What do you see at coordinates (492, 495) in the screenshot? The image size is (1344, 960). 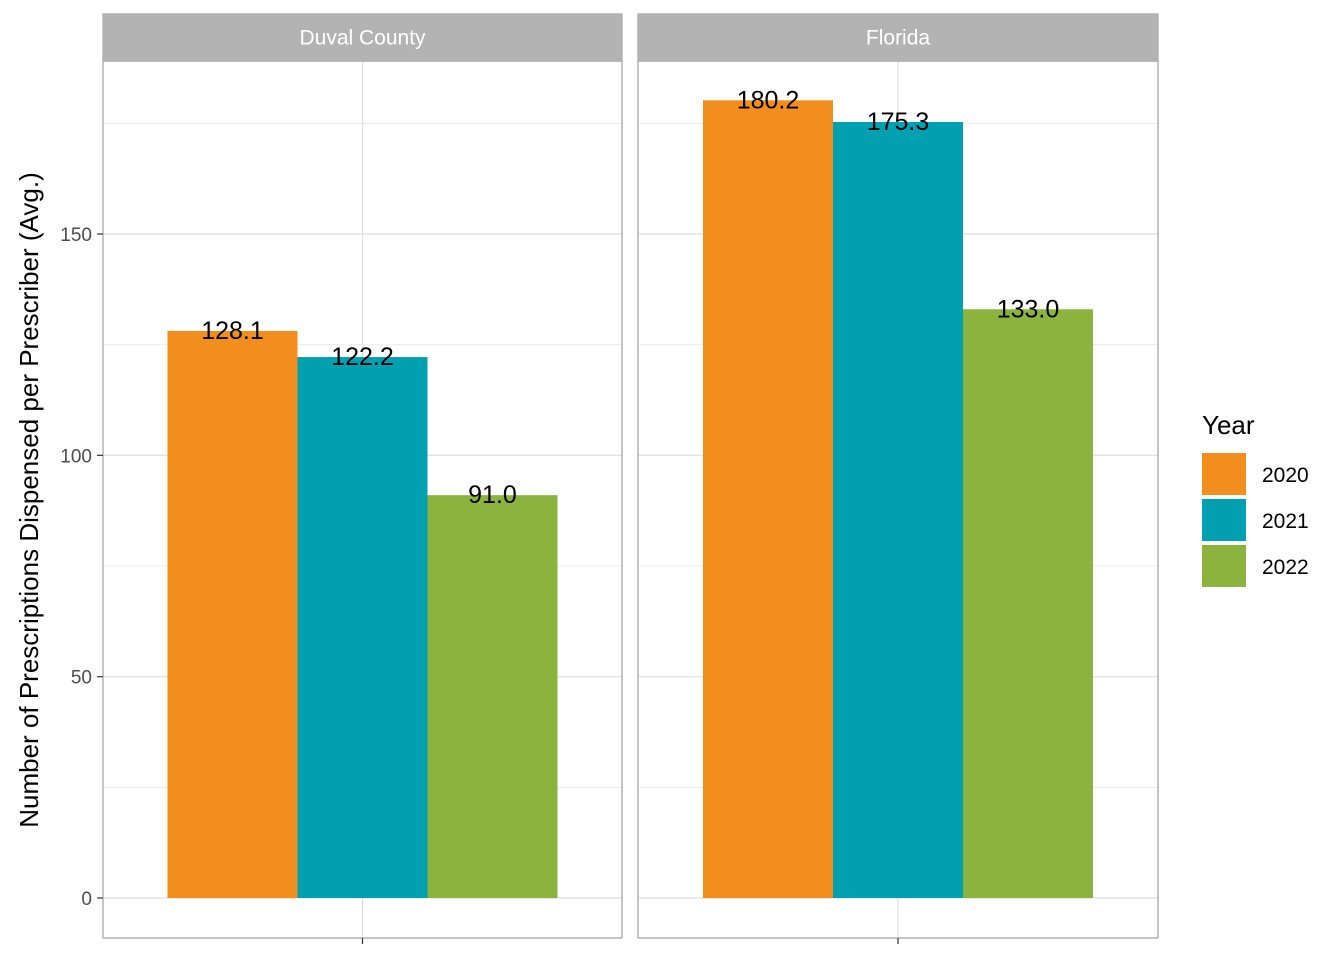 I see `bar-value-label: 91.0` at bounding box center [492, 495].